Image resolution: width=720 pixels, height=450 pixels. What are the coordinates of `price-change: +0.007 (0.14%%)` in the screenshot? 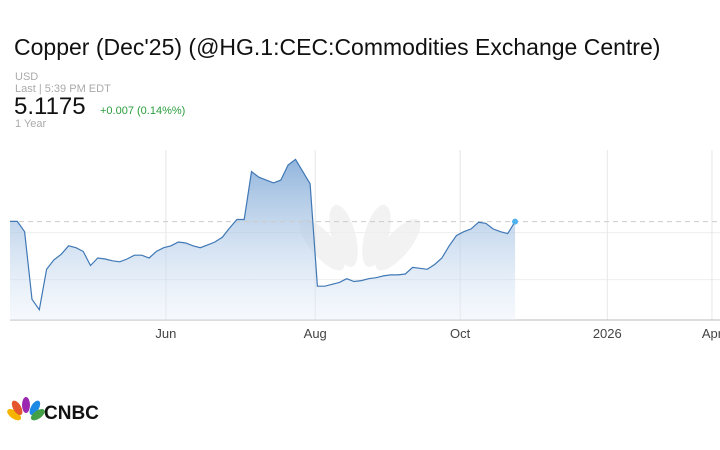 It's located at (142, 111).